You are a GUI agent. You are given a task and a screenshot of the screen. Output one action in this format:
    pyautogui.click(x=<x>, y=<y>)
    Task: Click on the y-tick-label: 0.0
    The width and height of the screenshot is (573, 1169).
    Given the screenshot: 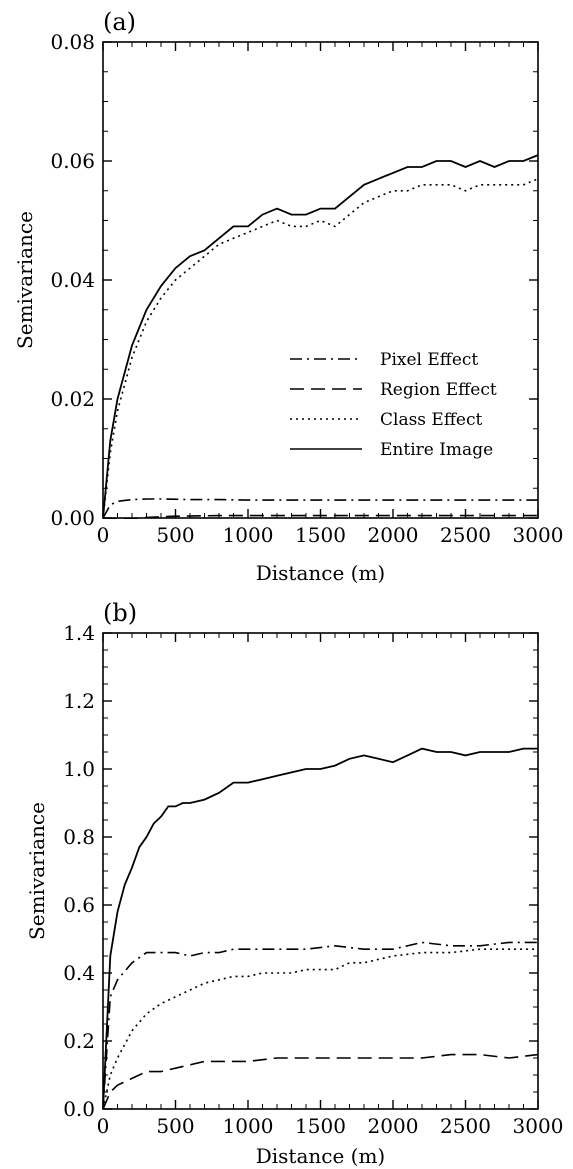 What is the action you would take?
    pyautogui.click(x=79, y=1109)
    